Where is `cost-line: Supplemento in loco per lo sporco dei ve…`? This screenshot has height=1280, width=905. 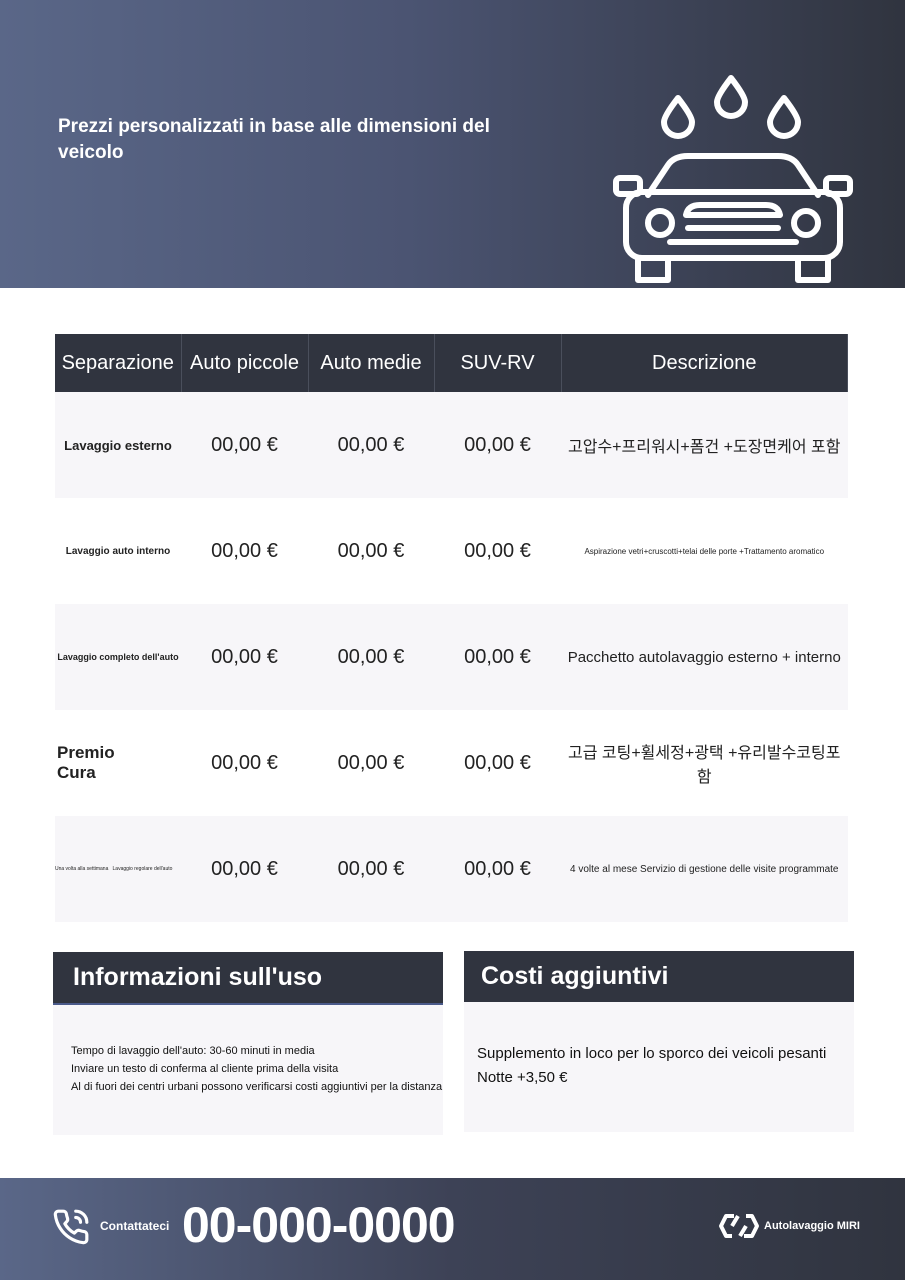
cost-line: Supplemento in loco per lo sporco dei ve… is located at coordinates (652, 1053).